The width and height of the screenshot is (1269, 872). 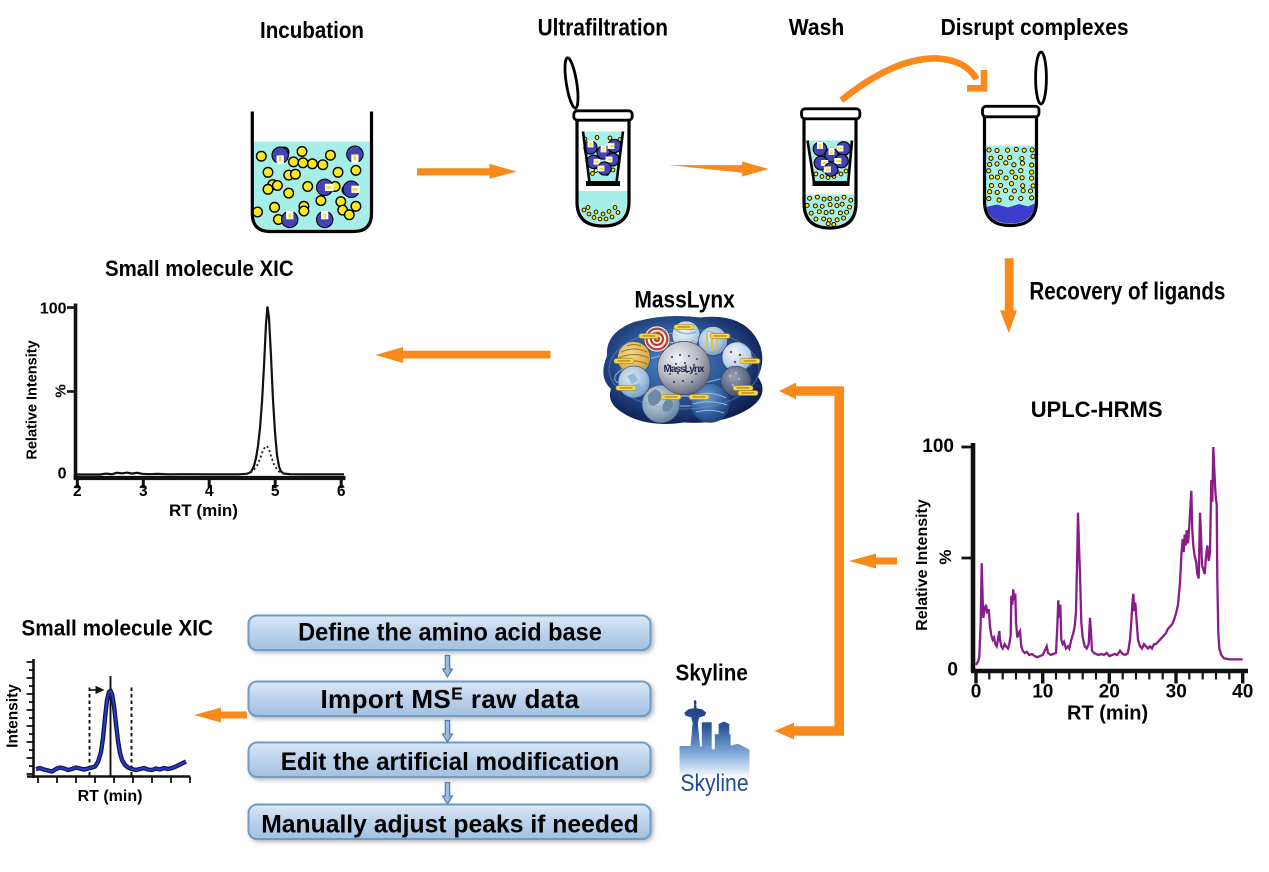 What do you see at coordinates (143, 491) in the screenshot?
I see `svg-text: 3` at bounding box center [143, 491].